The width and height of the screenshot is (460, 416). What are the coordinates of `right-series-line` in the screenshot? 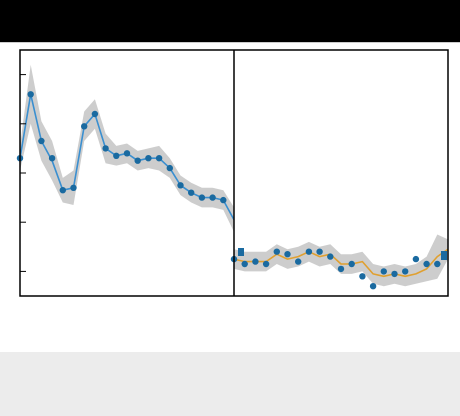 It's located at (341, 263).